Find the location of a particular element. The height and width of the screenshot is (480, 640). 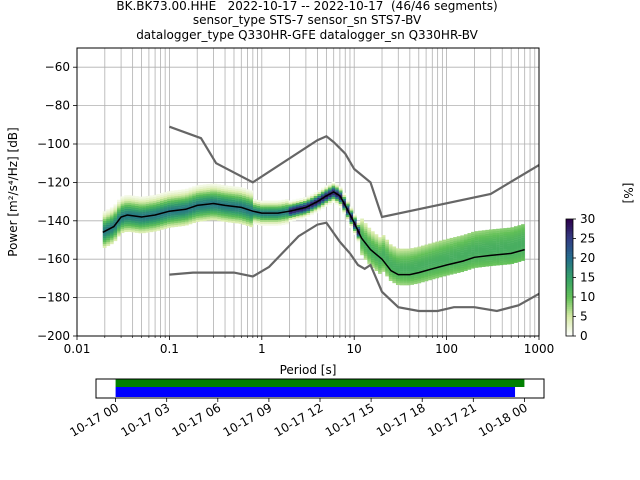

coverage-tick-label: 10-17 12 is located at coordinates (299, 419).